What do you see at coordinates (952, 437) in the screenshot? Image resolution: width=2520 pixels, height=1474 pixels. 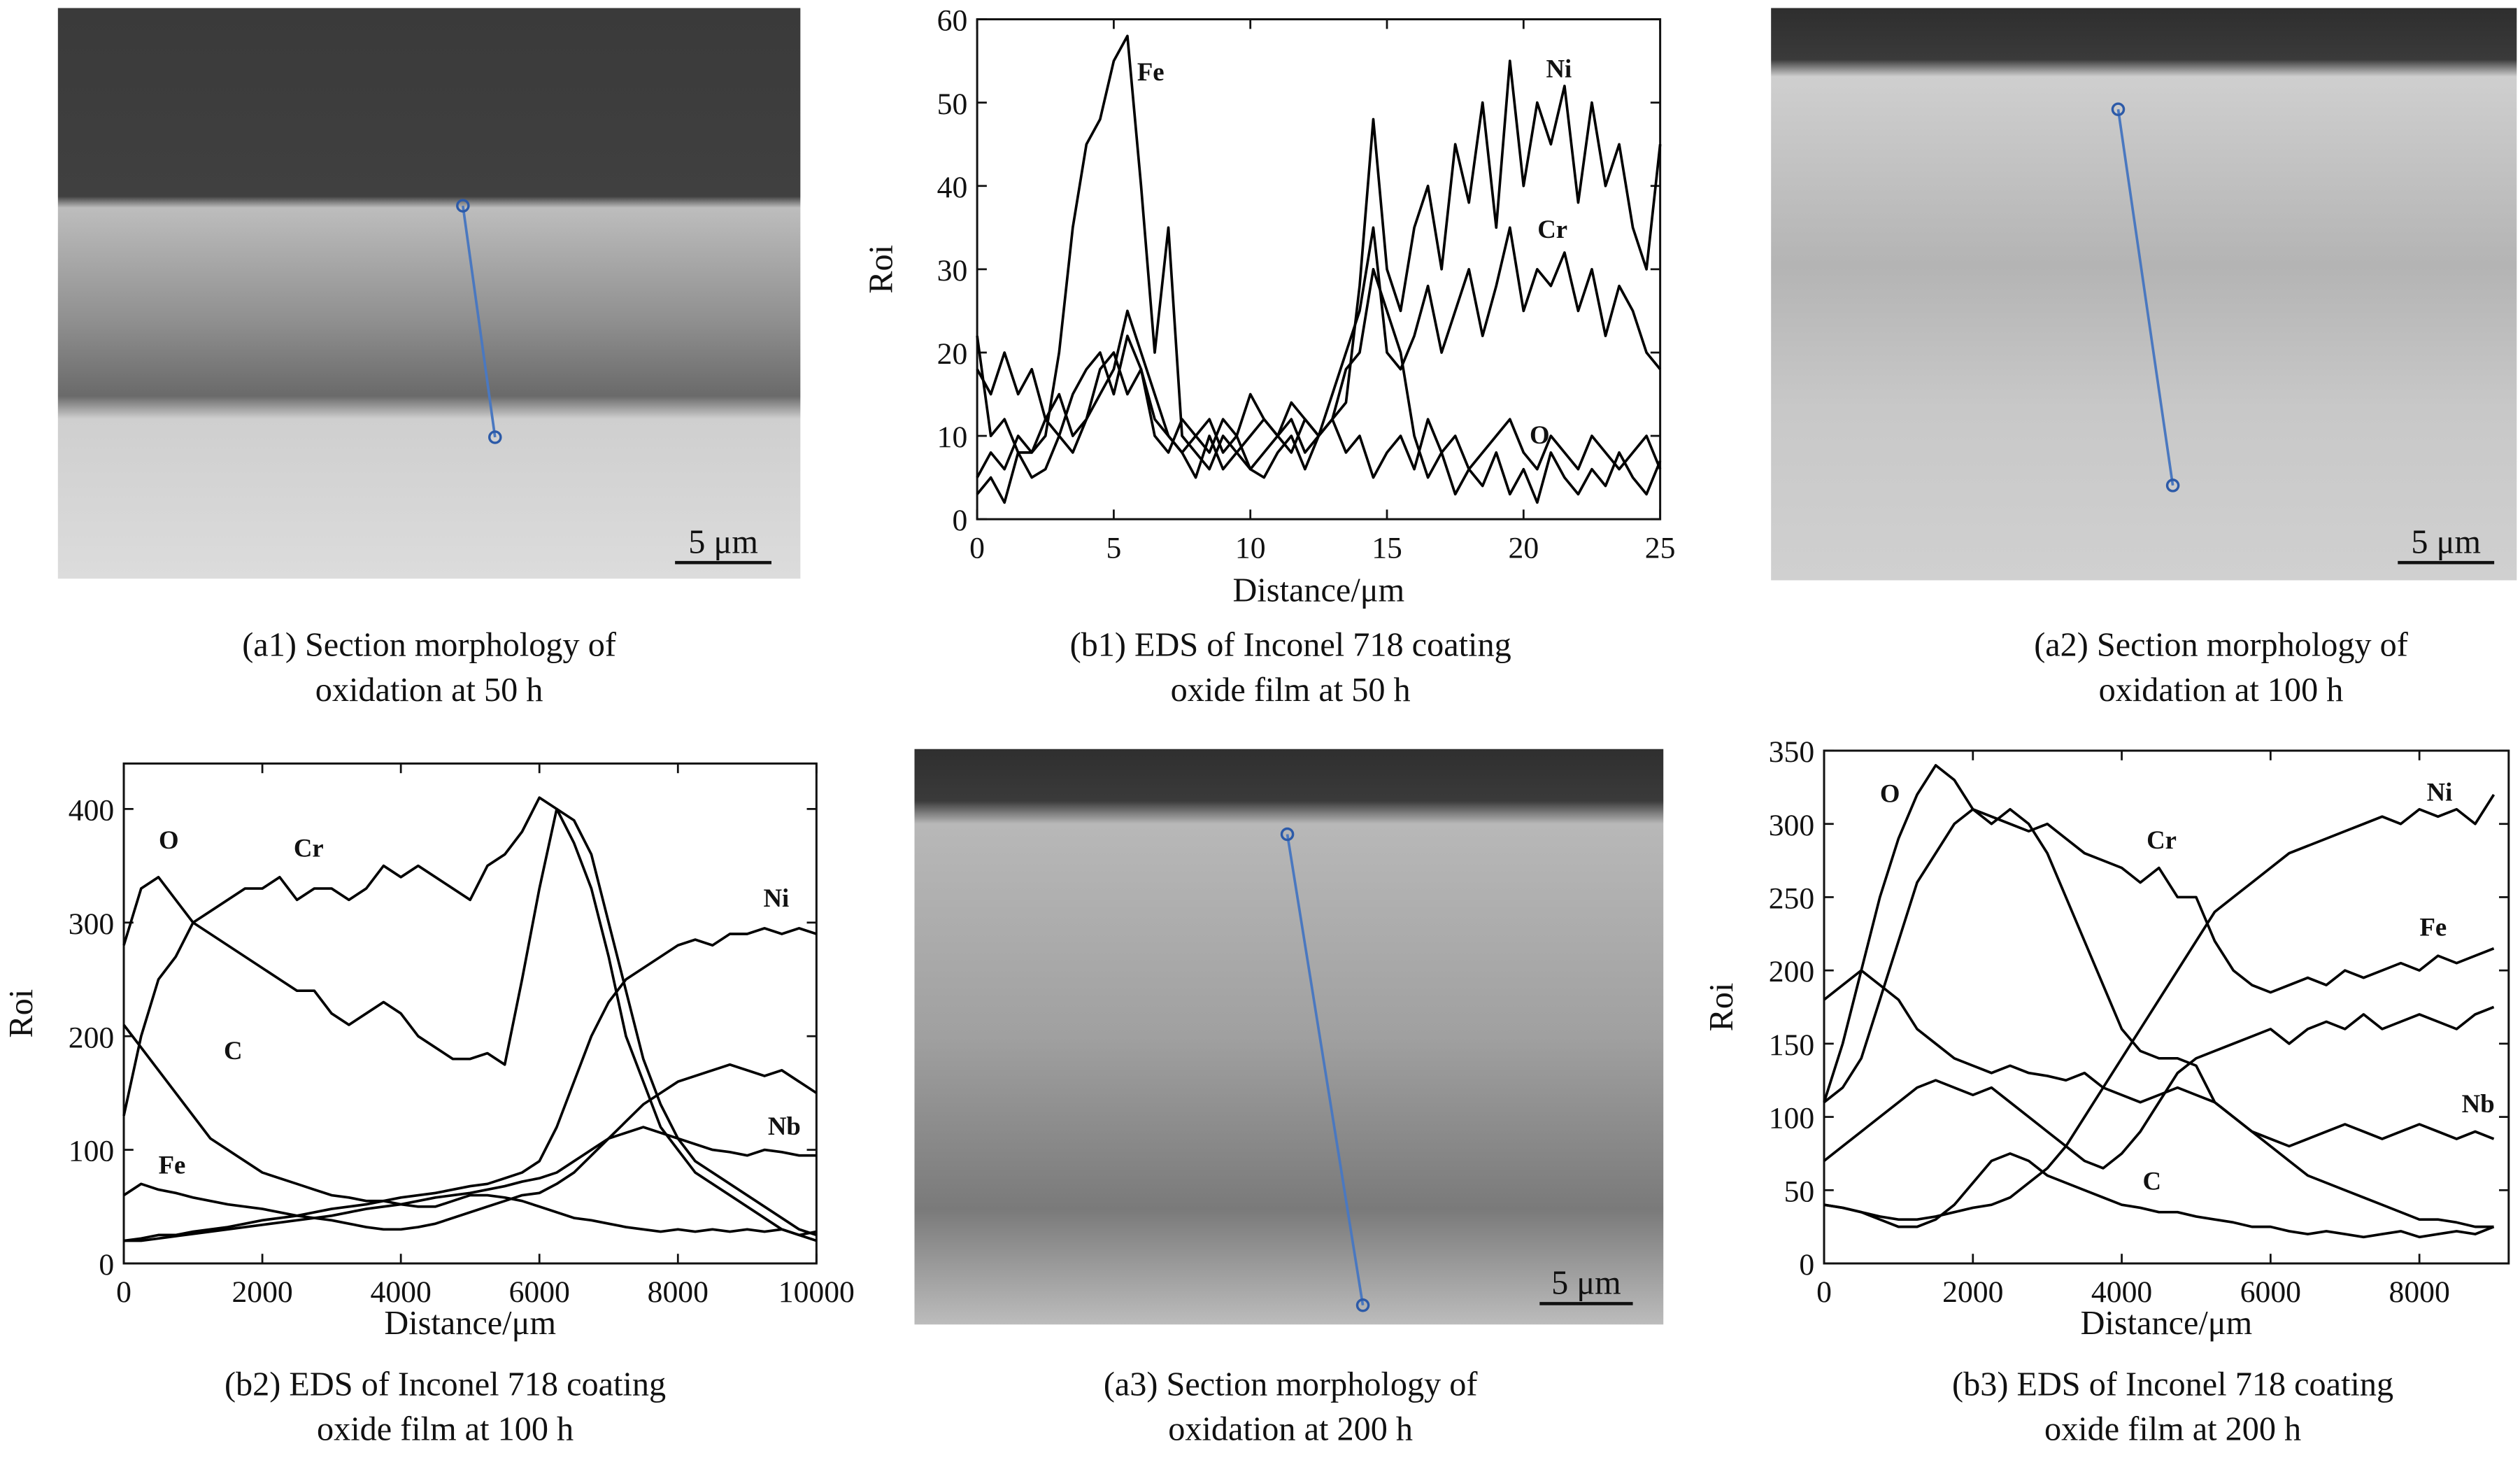 I see `y-tick-label: 10` at bounding box center [952, 437].